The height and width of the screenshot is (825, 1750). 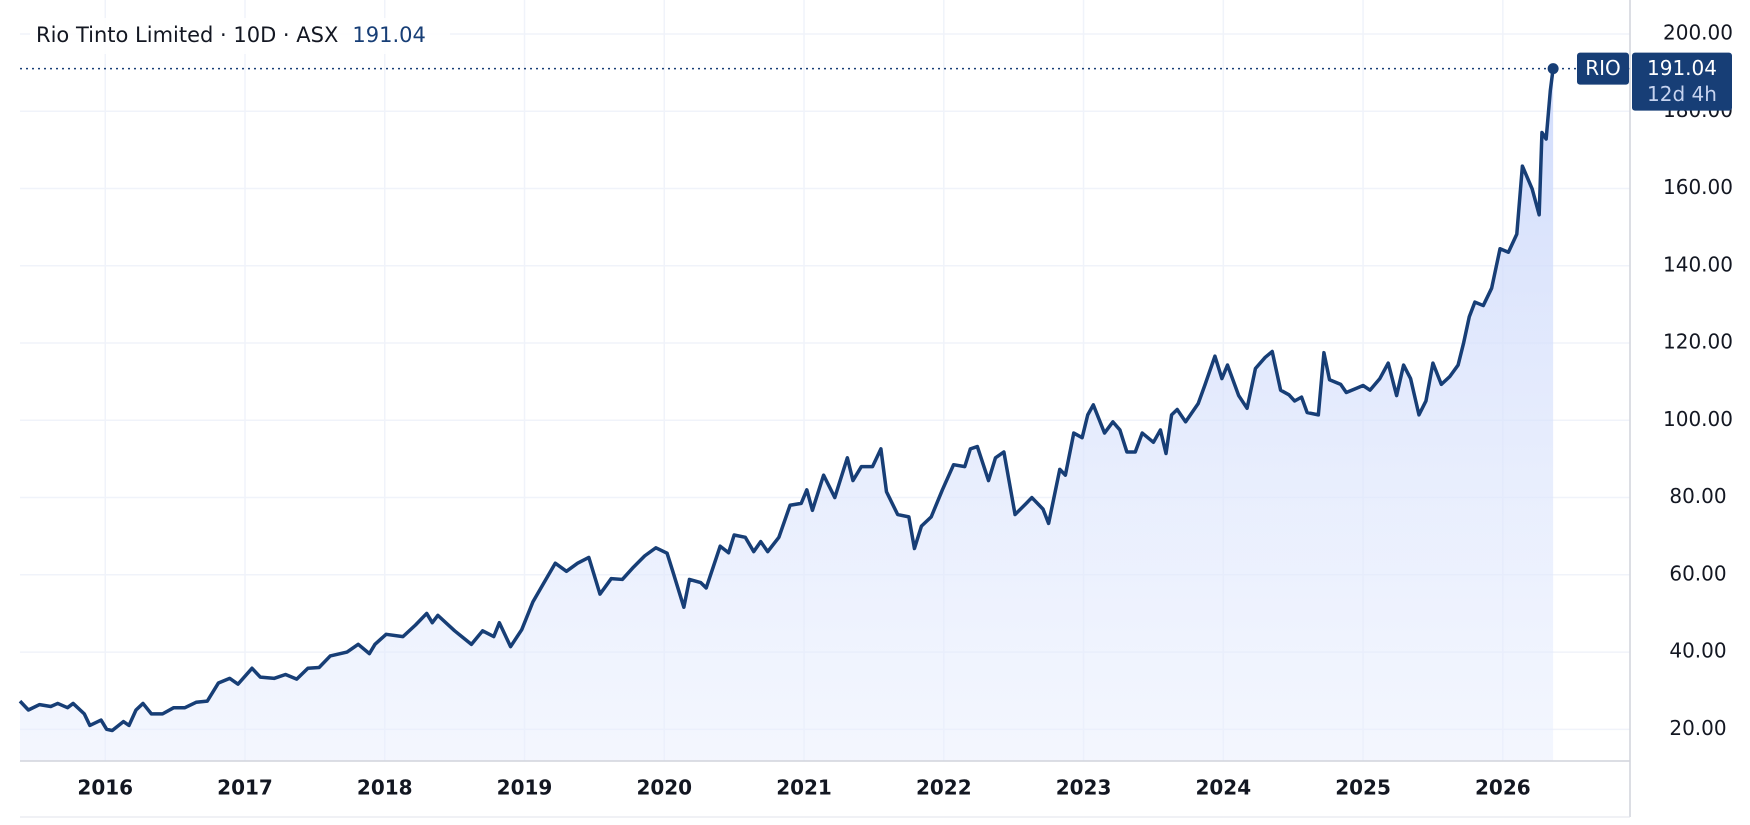 What do you see at coordinates (1697, 573) in the screenshot?
I see `y-tick-label: 60.00` at bounding box center [1697, 573].